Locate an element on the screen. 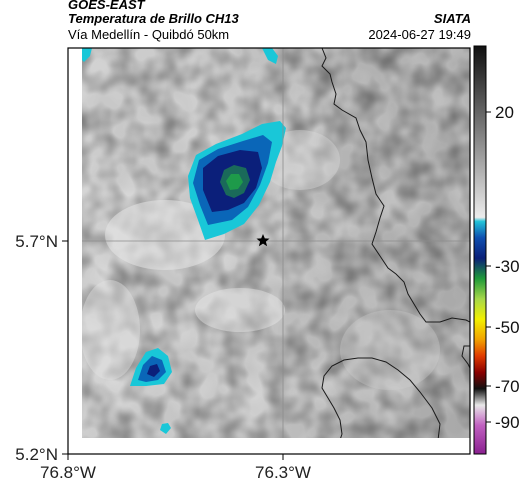  colorbar-tick-label: -90 is located at coordinates (507, 422).